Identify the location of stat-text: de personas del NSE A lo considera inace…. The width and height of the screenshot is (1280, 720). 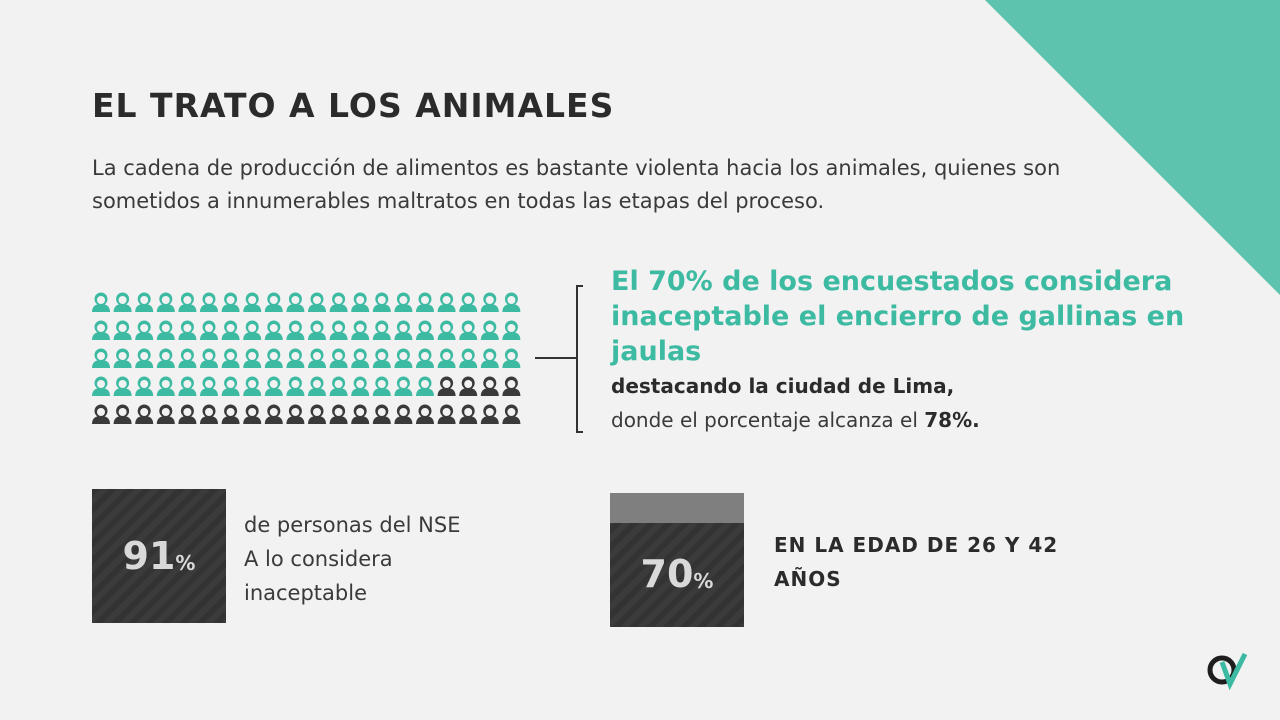
(352, 559).